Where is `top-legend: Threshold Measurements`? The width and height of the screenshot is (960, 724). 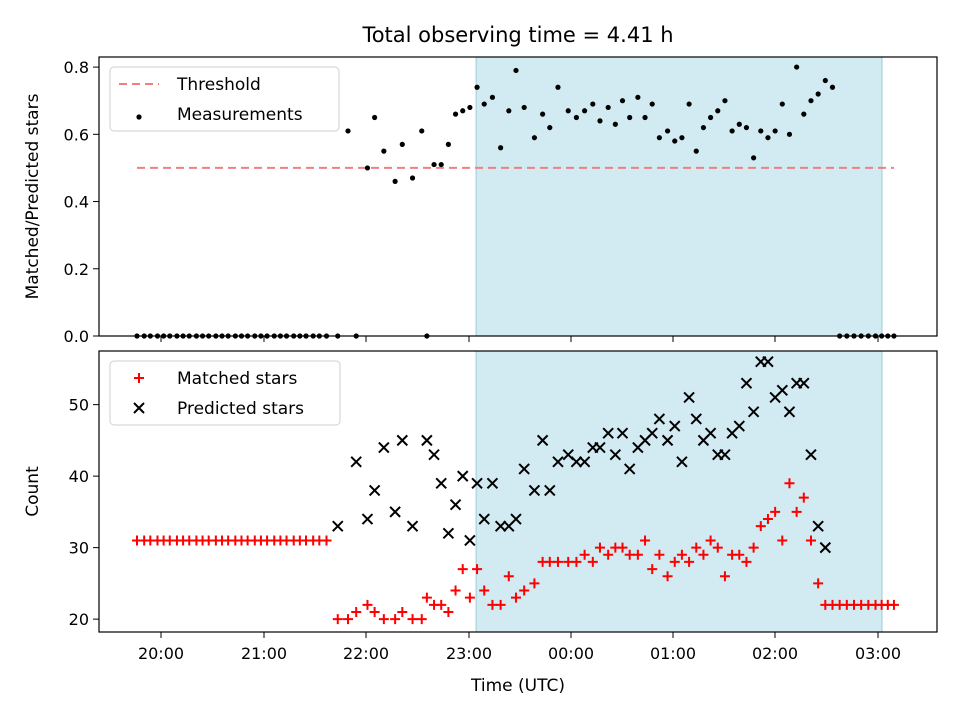 top-legend: Threshold Measurements is located at coordinates (224, 99).